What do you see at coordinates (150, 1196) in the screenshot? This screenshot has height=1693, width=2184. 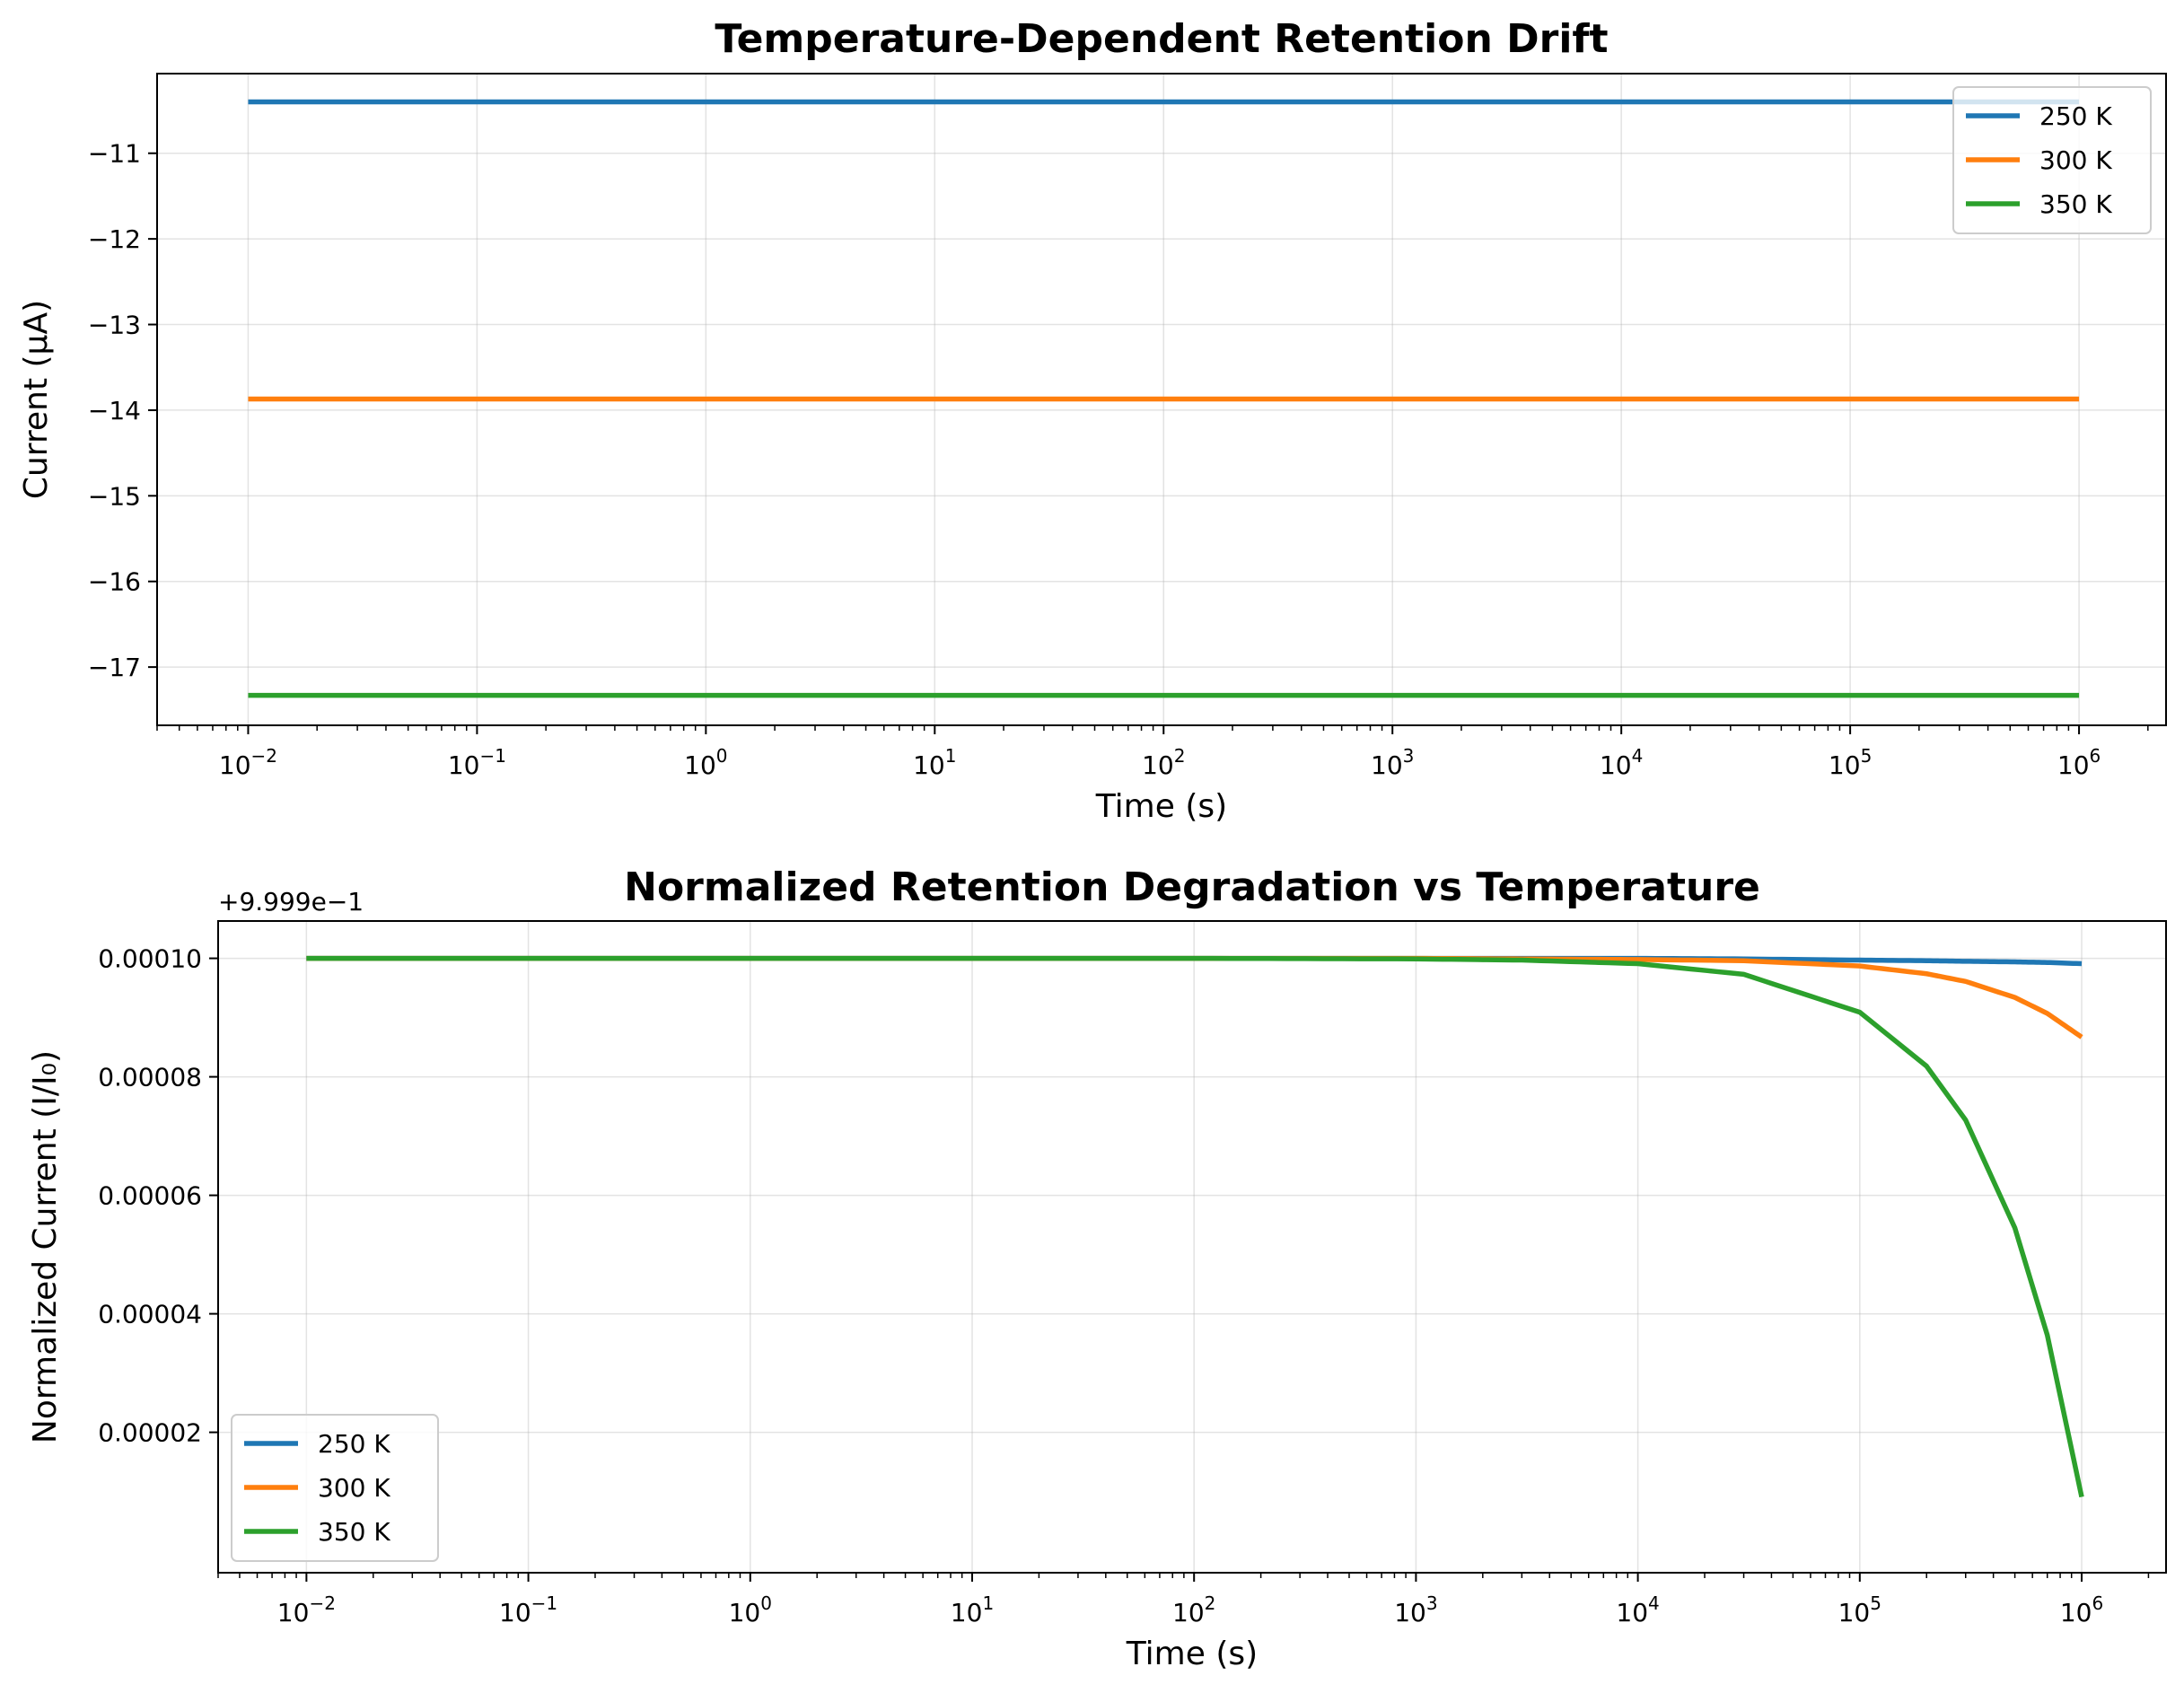 I see `y-tick-label: 0.00006` at bounding box center [150, 1196].